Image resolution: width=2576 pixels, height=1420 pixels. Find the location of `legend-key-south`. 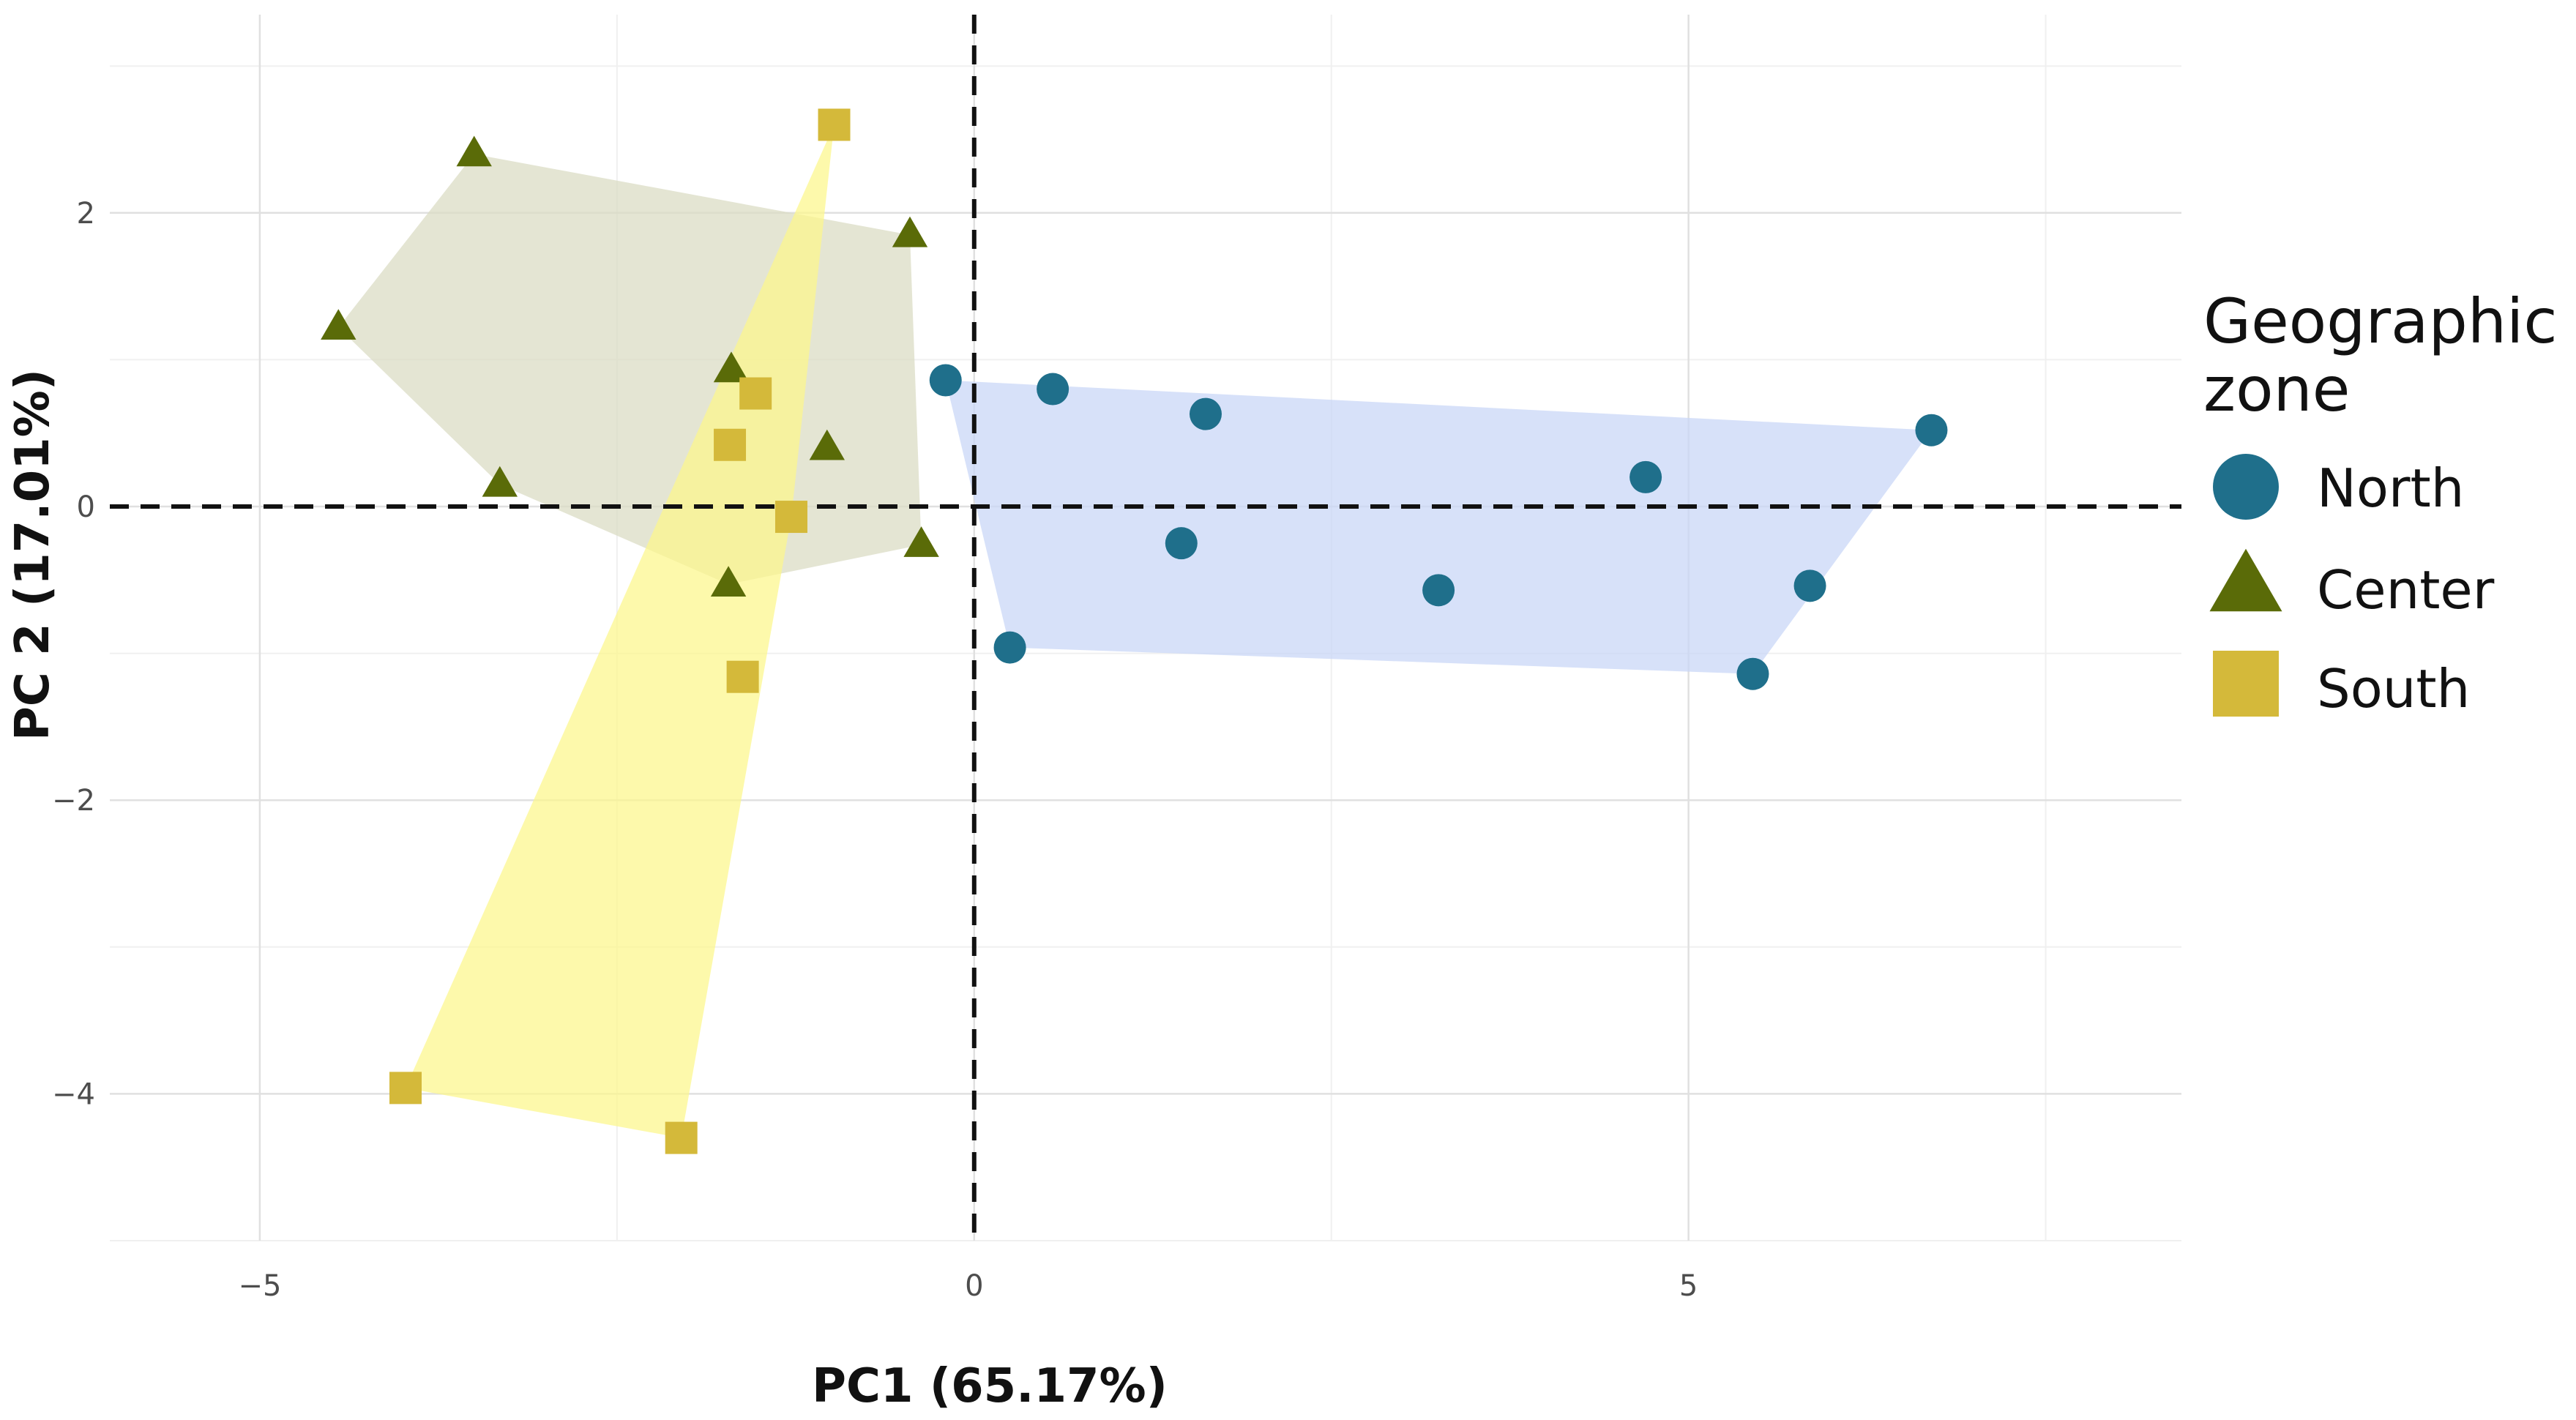

legend-key-south is located at coordinates (2246, 684).